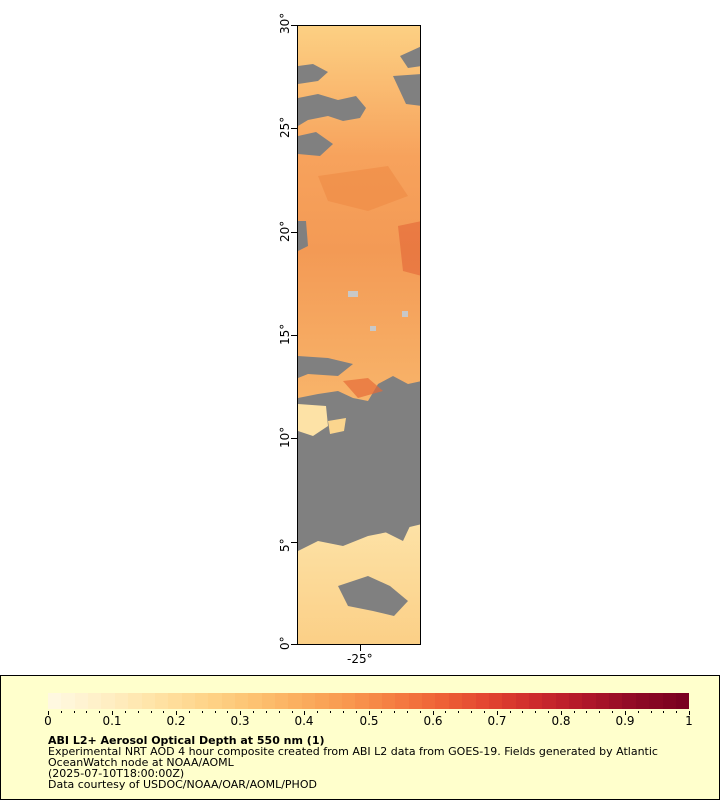 This screenshot has width=720, height=800. I want to click on color-bar, so click(369, 701).